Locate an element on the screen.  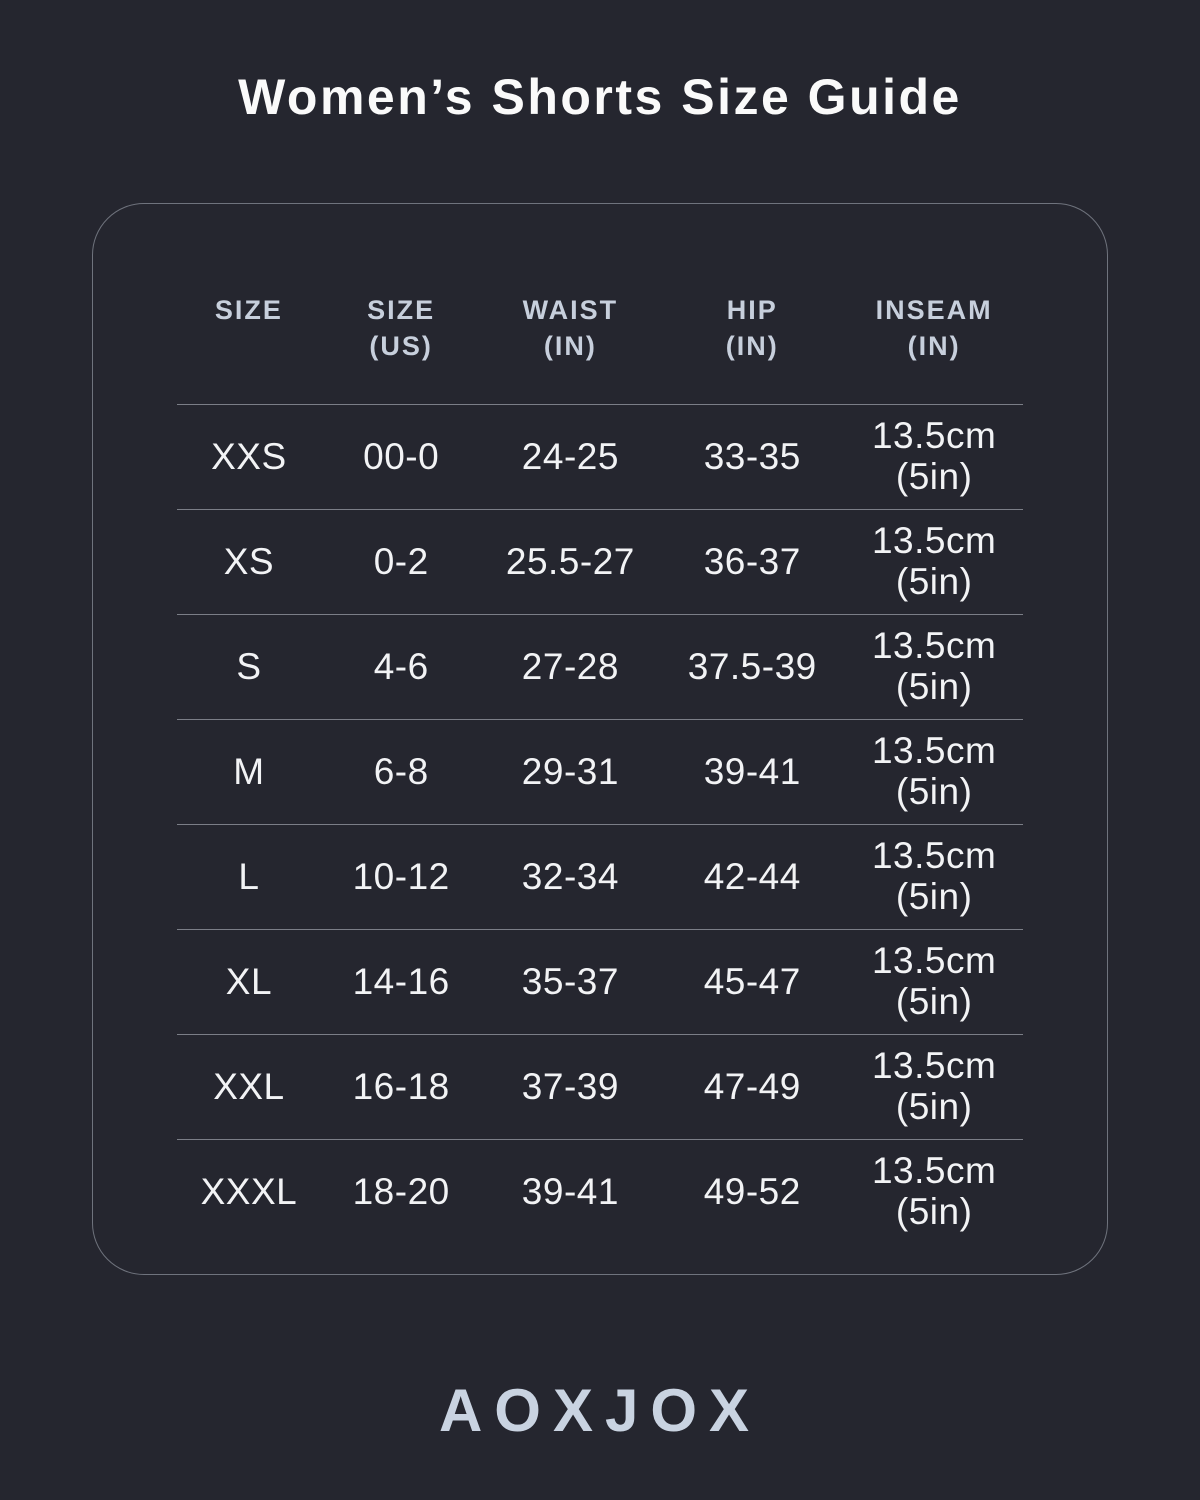
cell-size-us: 4-6 is located at coordinates (401, 666).